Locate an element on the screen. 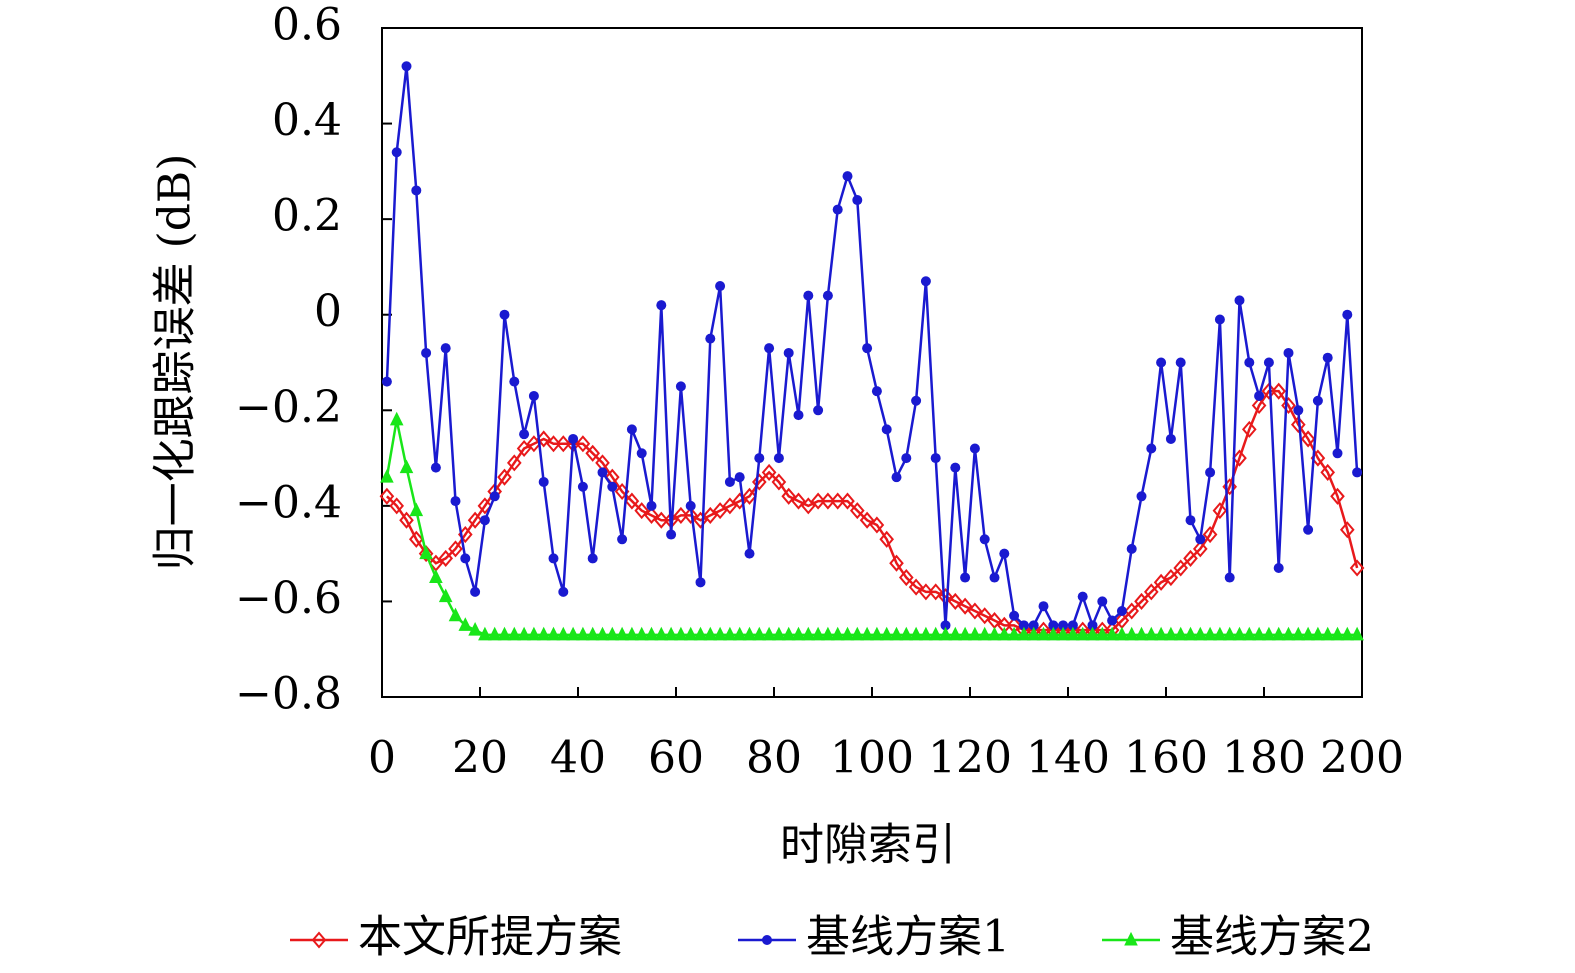 The height and width of the screenshot is (973, 1575). x-tick-label: 80 is located at coordinates (774, 758).